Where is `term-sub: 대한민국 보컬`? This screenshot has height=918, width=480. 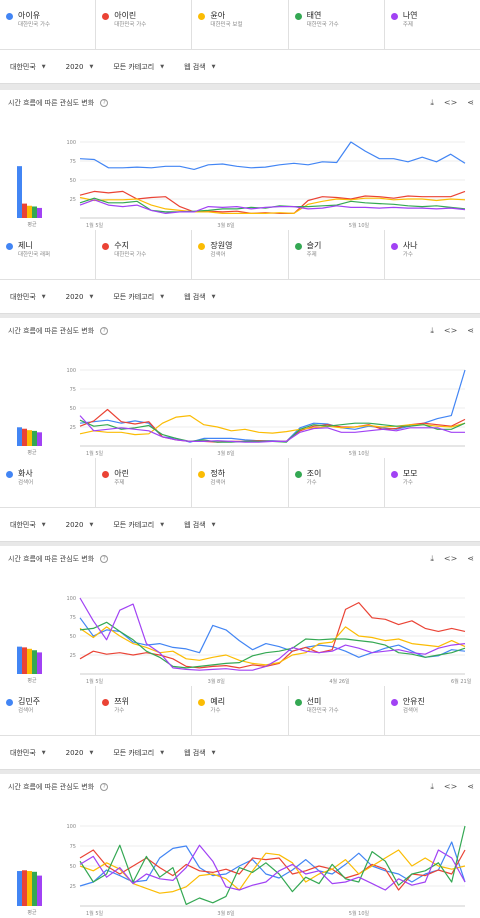 term-sub: 대한민국 보컬 is located at coordinates (226, 25).